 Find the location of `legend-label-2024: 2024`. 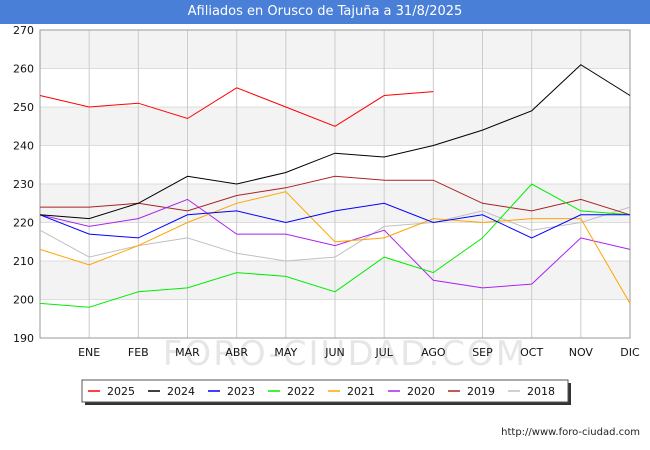

legend-label-2024: 2024 is located at coordinates (181, 391).